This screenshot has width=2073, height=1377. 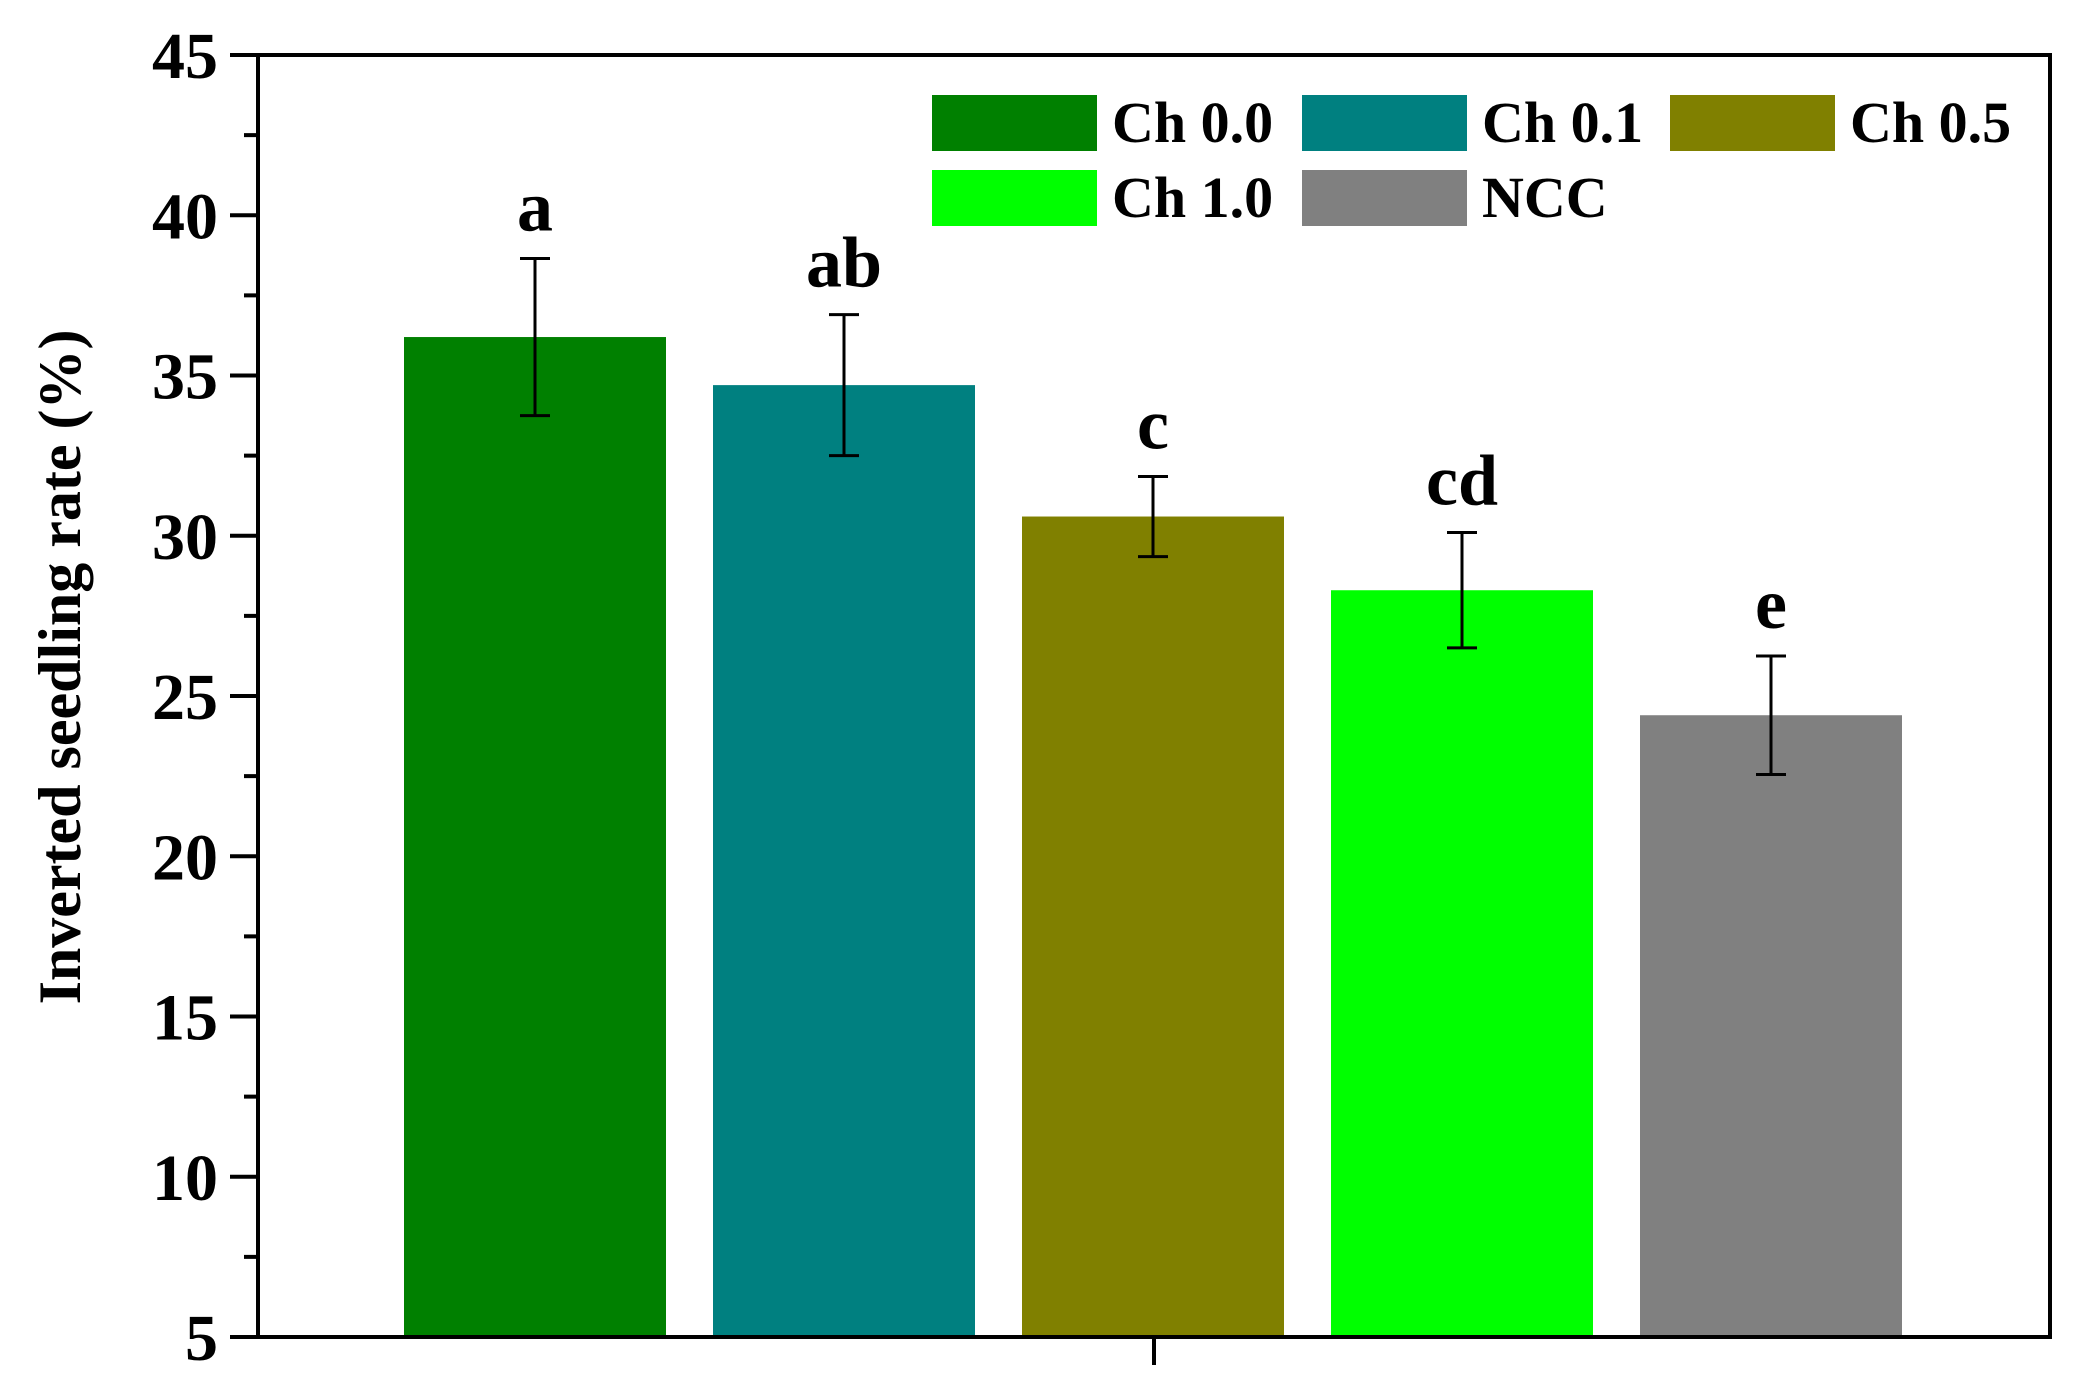 What do you see at coordinates (201, 1338) in the screenshot?
I see `y-tick-label: 5` at bounding box center [201, 1338].